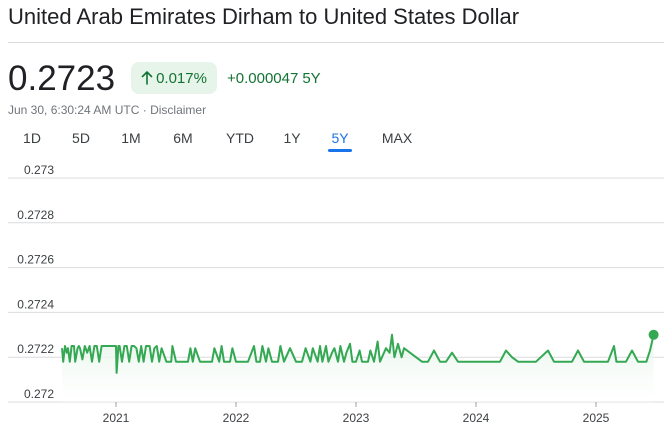 This screenshot has height=436, width=664. Describe the element at coordinates (39, 394) in the screenshot. I see `y-tick-label: 0.272` at that location.